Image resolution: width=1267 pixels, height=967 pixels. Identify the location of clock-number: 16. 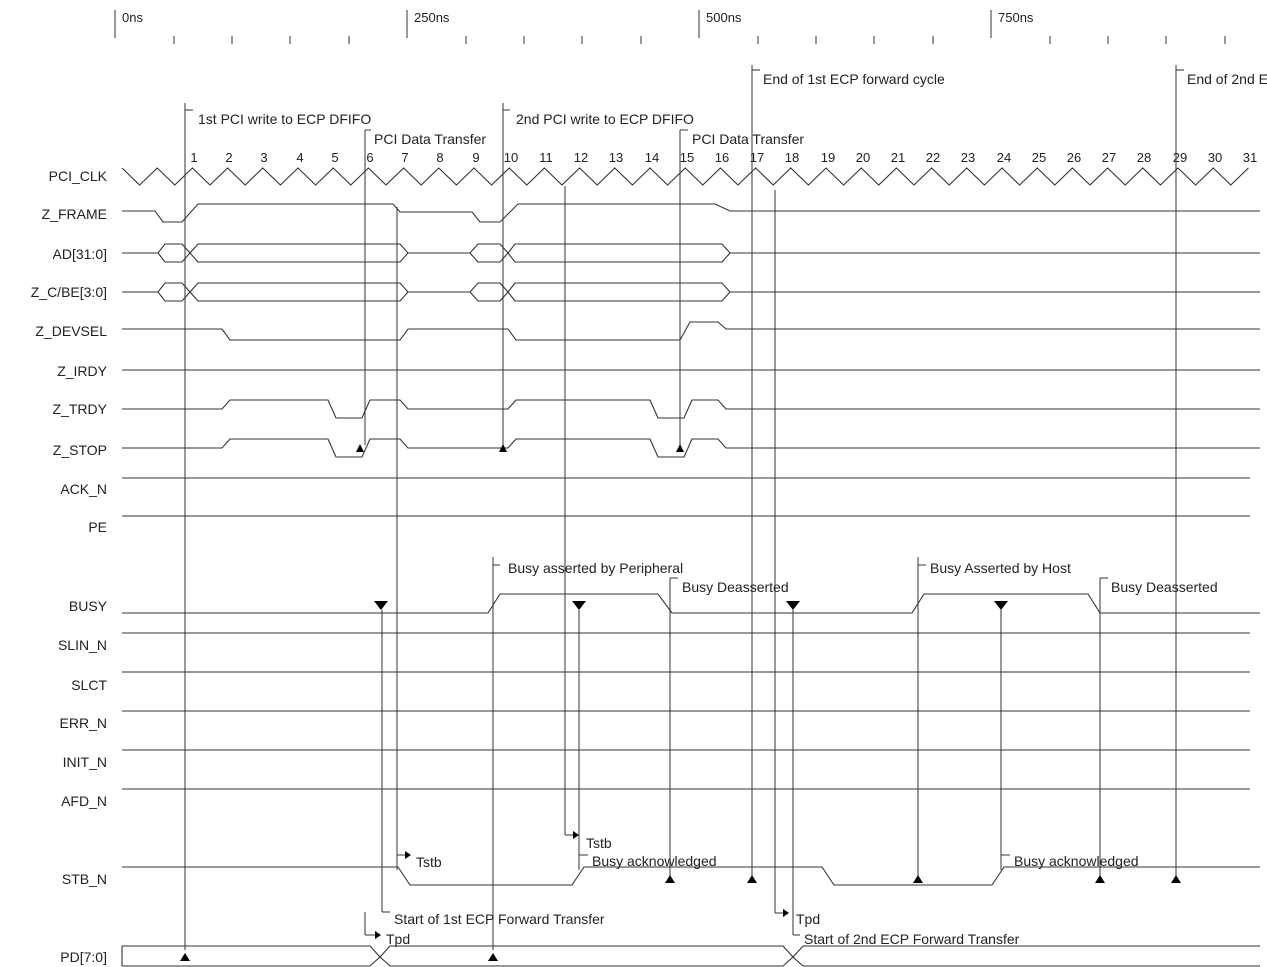
(722, 157).